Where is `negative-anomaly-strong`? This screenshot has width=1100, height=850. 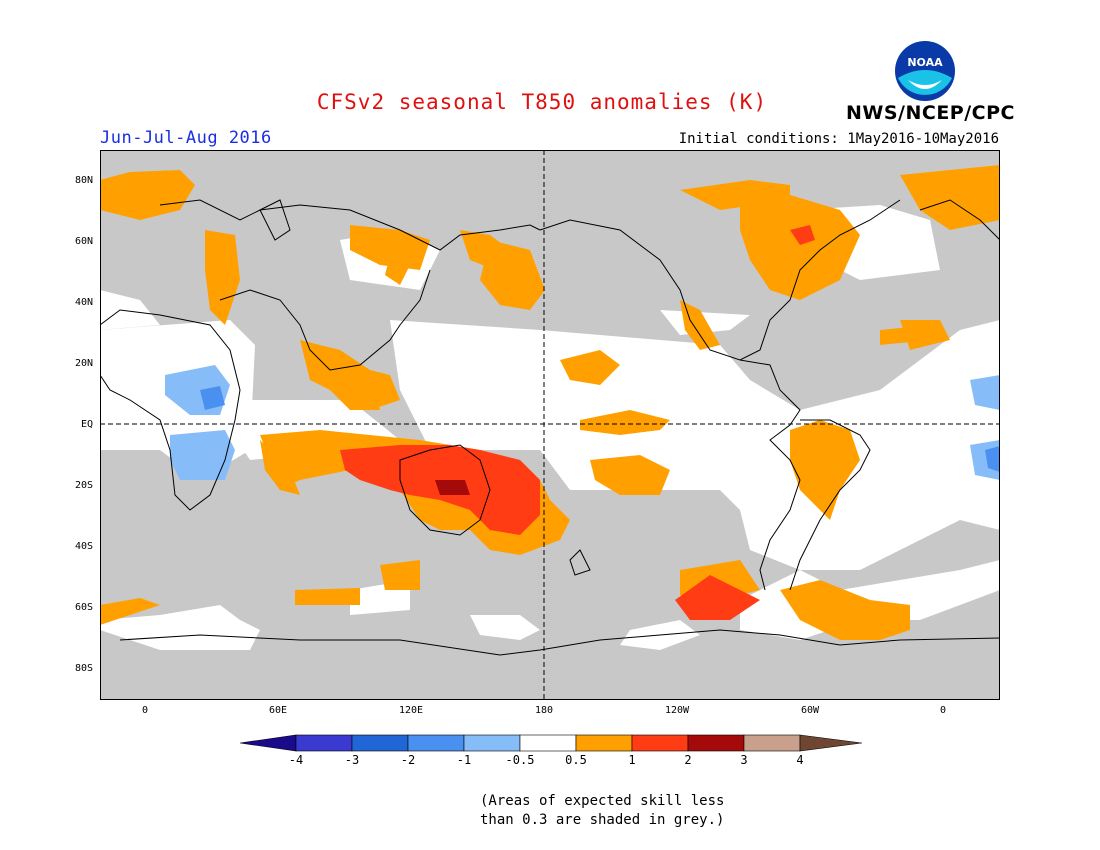
negative-anomaly-strong is located at coordinates (600, 429).